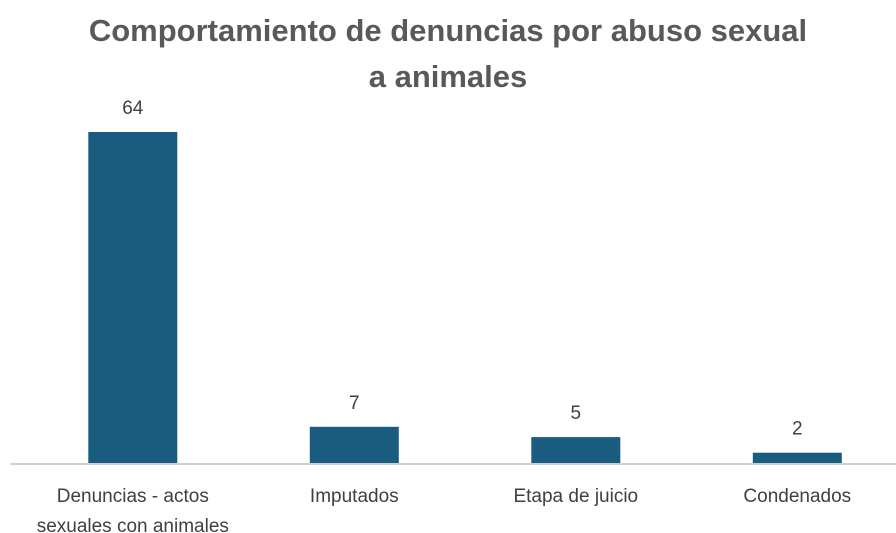  Describe the element at coordinates (575, 496) in the screenshot. I see `category-label-2: Etapa de juicio` at that location.